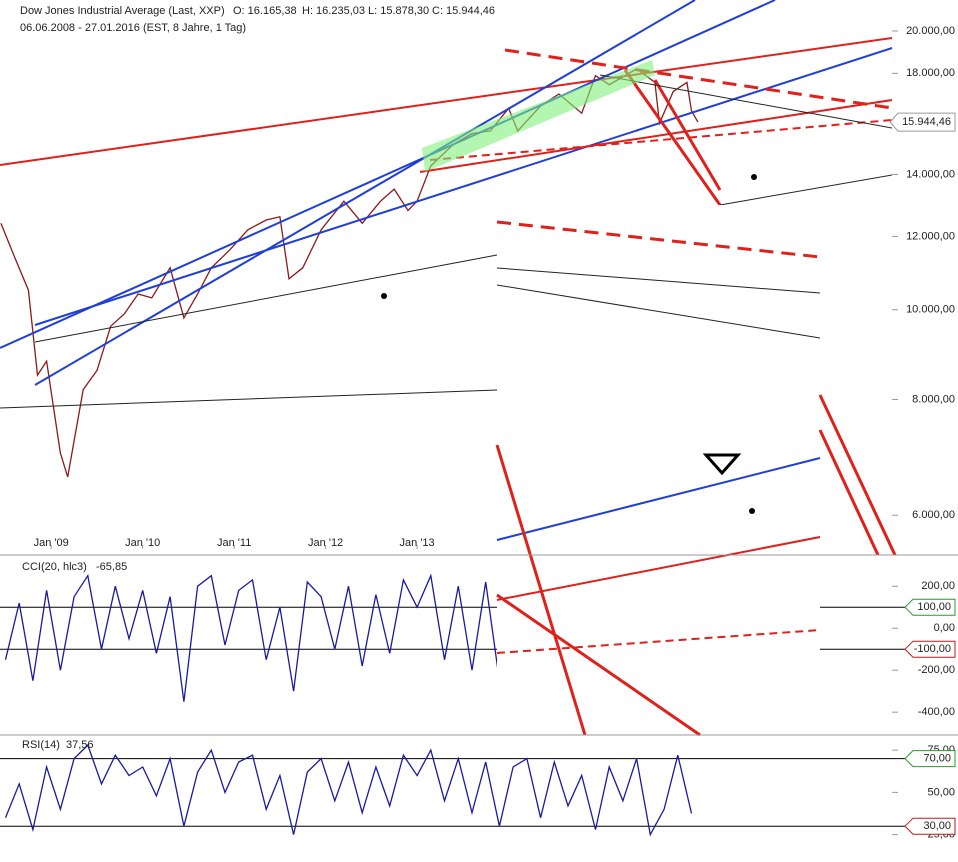 The width and height of the screenshot is (958, 862). I want to click on reference-label: 100,00, so click(934, 607).